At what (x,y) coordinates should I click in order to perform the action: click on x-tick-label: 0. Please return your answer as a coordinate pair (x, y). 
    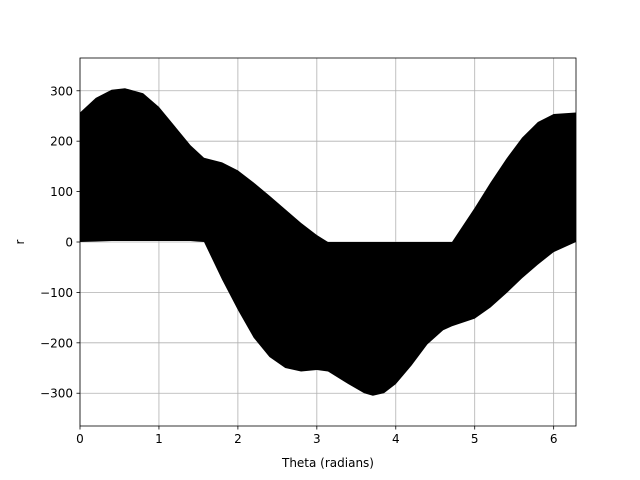
    Looking at the image, I should click on (80, 439).